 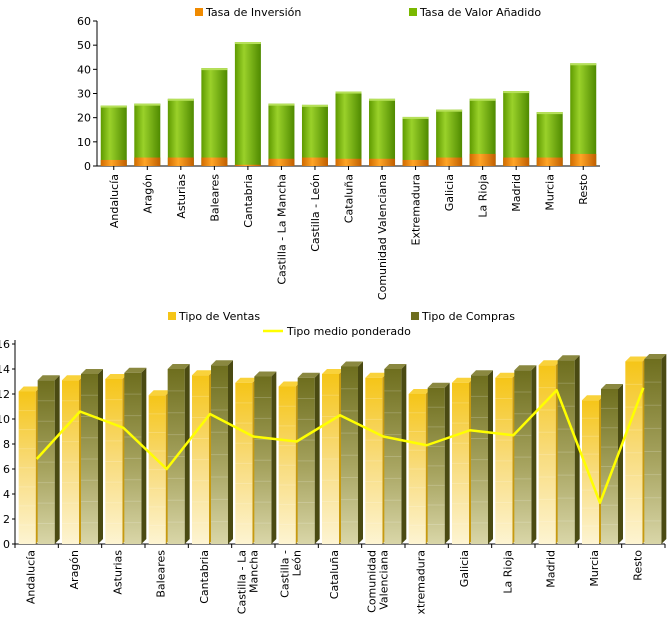 I want to click on bar-compras-asturias, so click(x=133, y=458).